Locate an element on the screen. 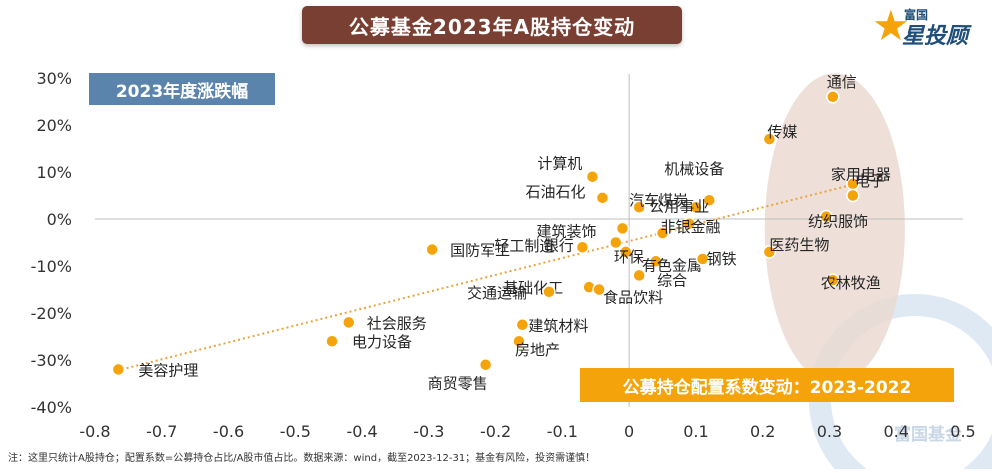  data-point: 商贸零售 is located at coordinates (460, 375).